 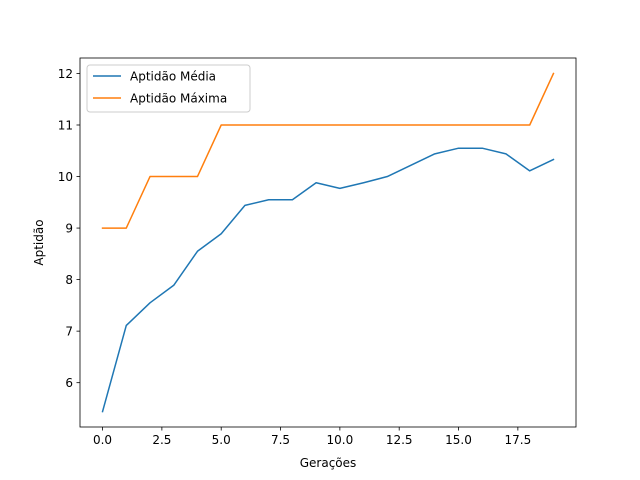 What do you see at coordinates (458, 440) in the screenshot?
I see `x-tick-label: 15.0` at bounding box center [458, 440].